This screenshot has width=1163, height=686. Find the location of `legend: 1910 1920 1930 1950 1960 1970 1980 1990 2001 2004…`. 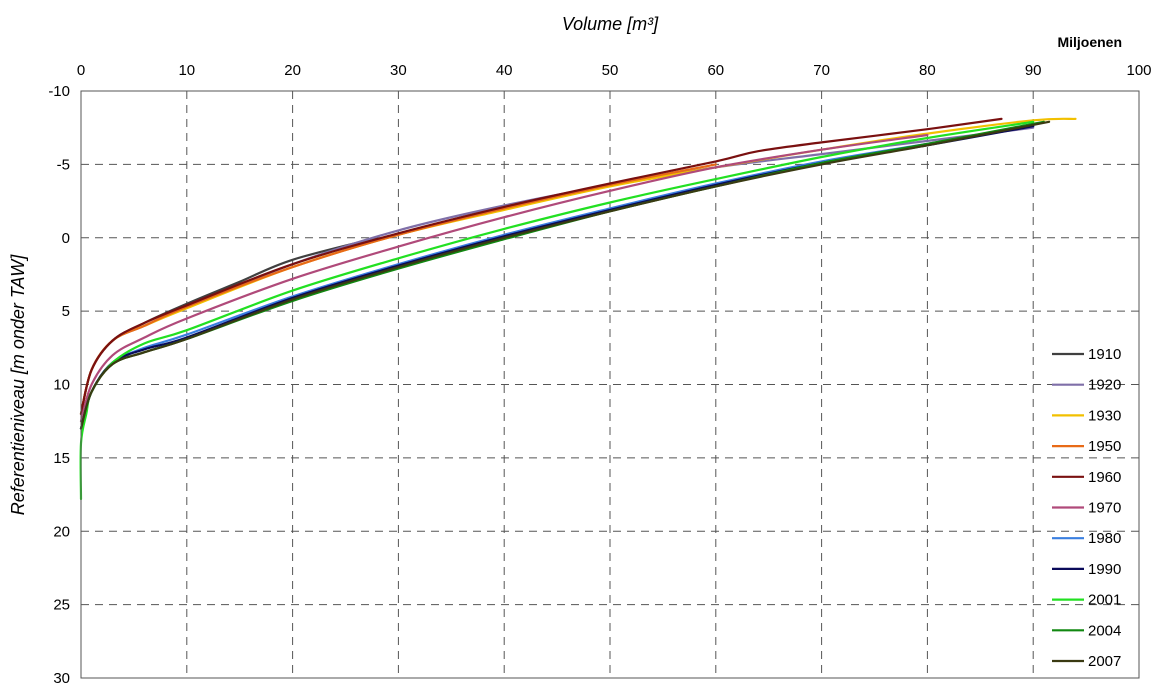

legend: 1910 1920 1930 1950 1960 1970 1980 1990 2001 2004… is located at coordinates (1086, 508).